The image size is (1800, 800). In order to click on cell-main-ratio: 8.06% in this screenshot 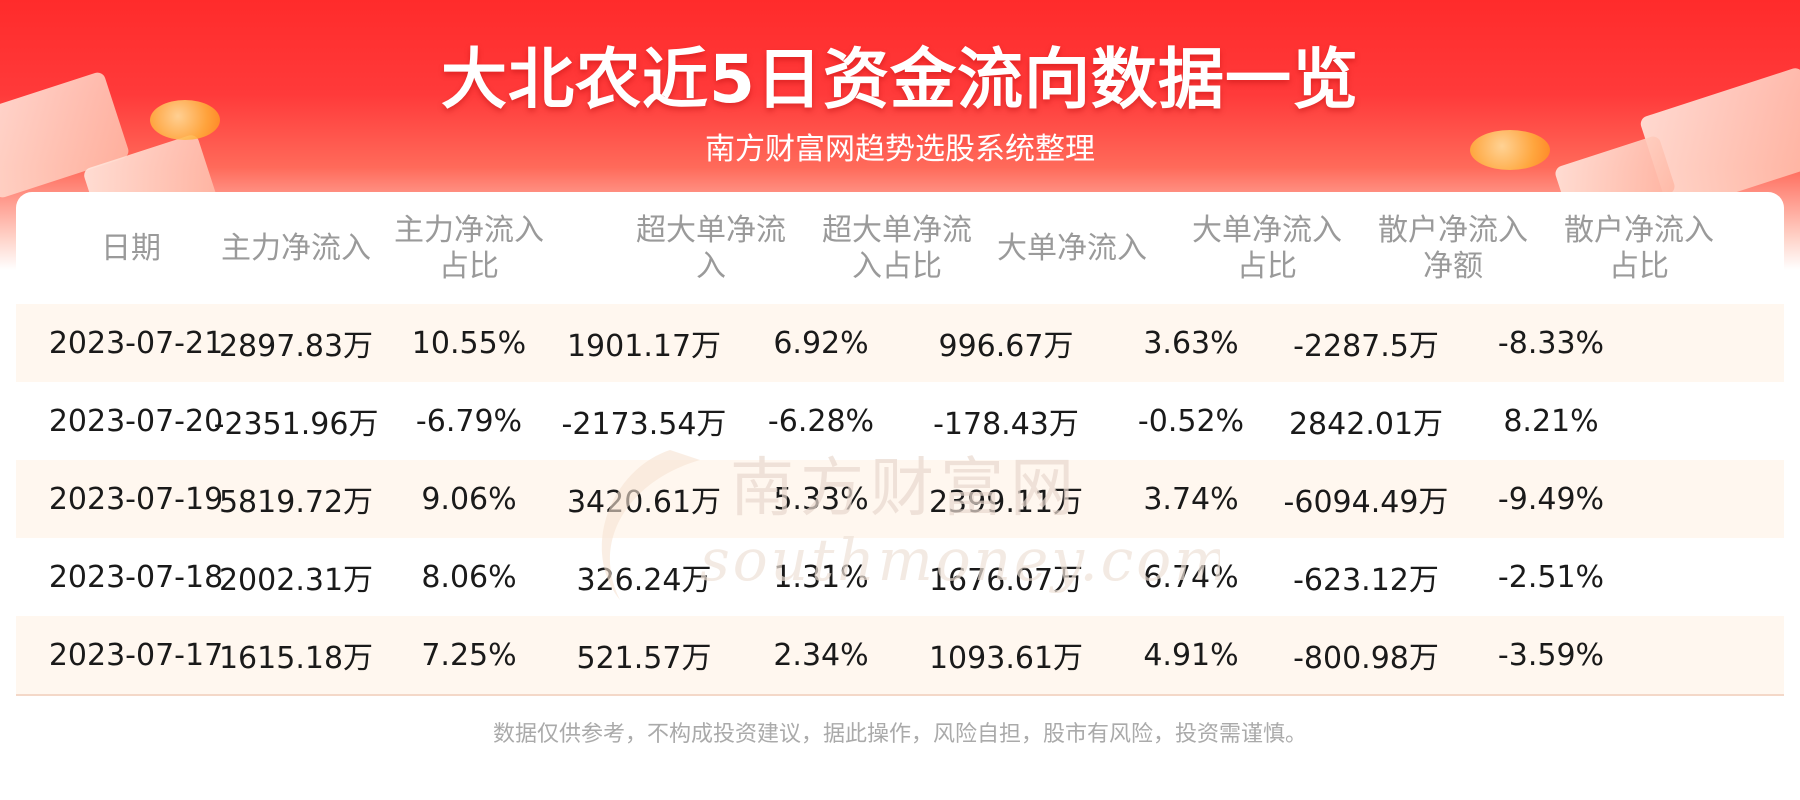, I will do `click(469, 577)`.